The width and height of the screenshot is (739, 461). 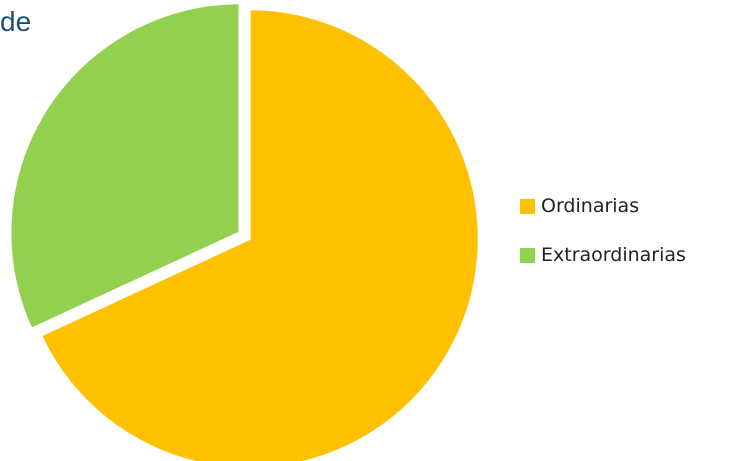 I want to click on legend-label: Ordinarias, so click(x=590, y=206).